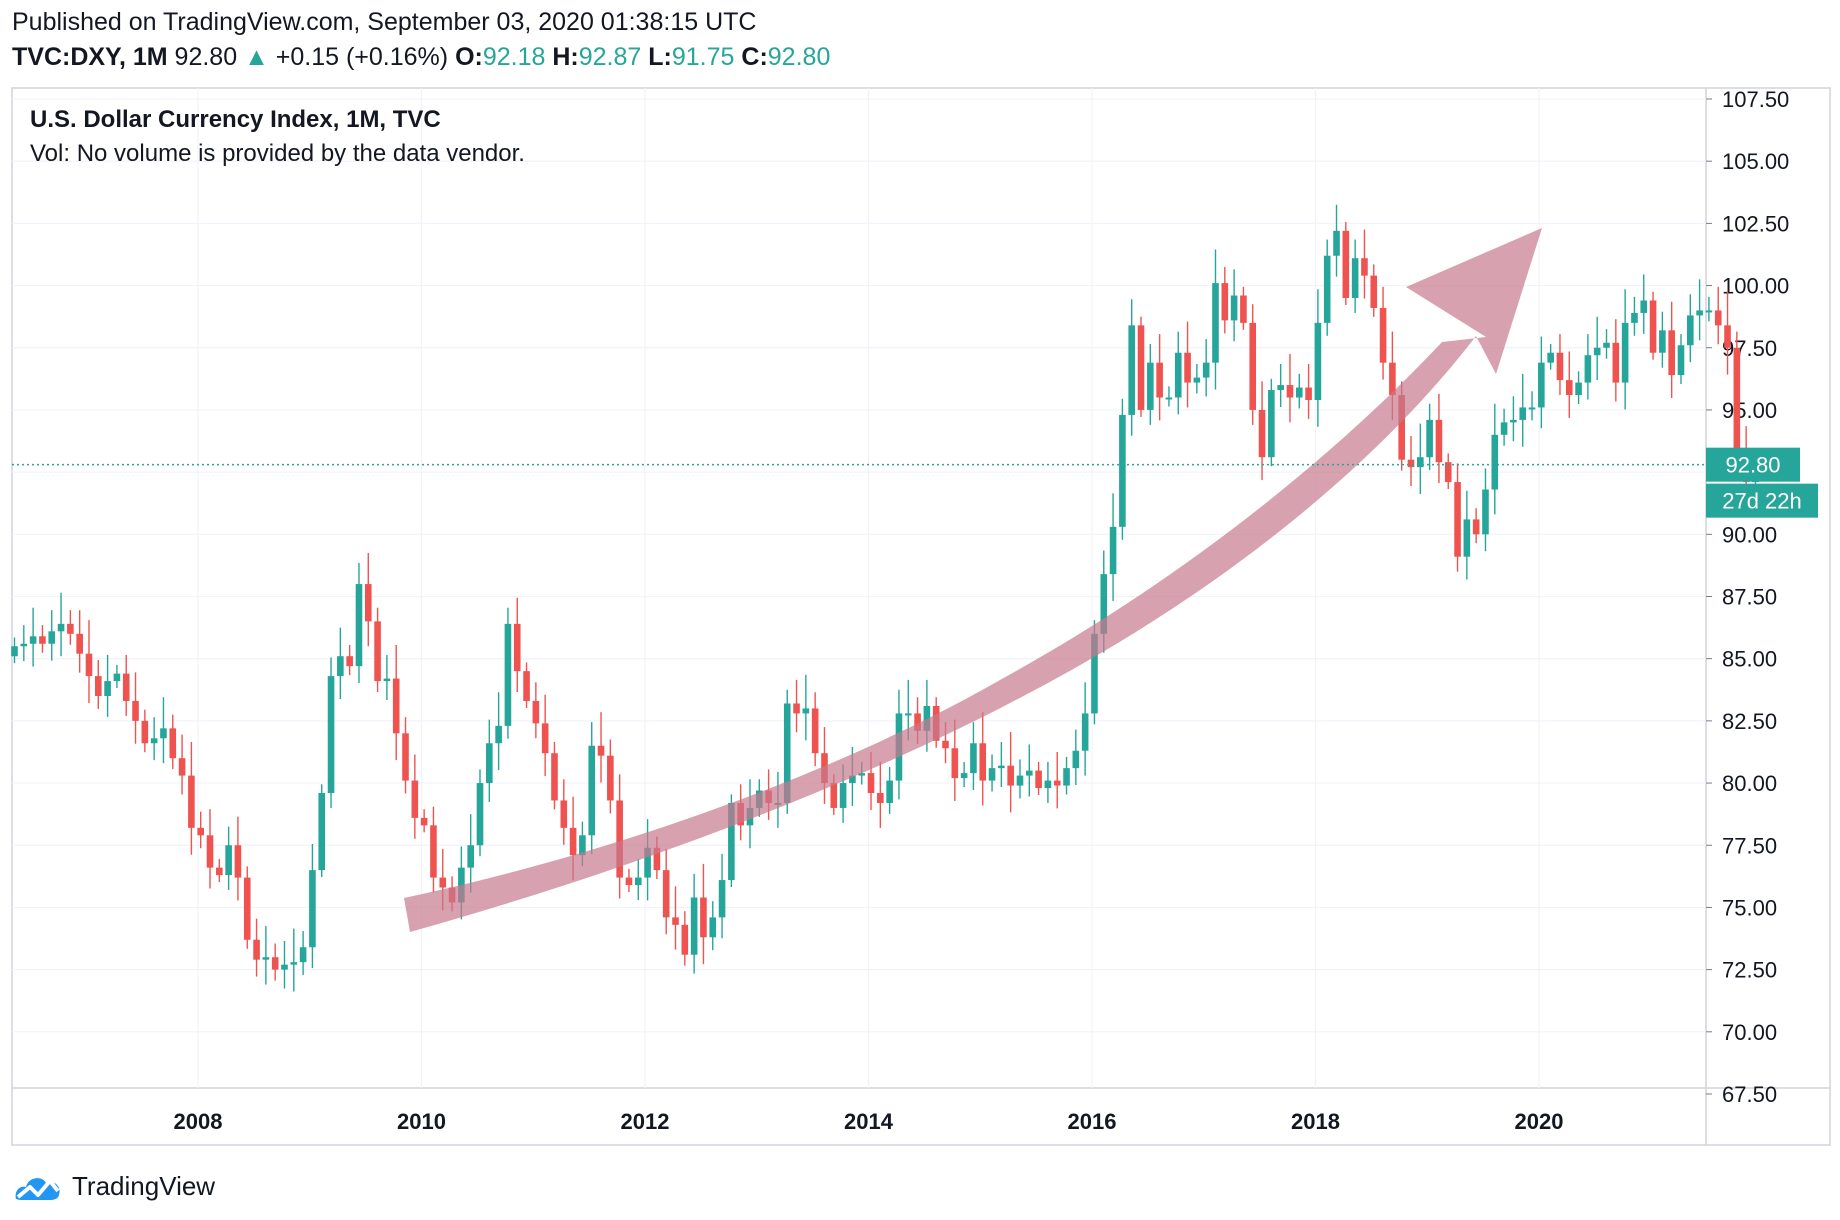 The width and height of the screenshot is (1840, 1220). What do you see at coordinates (1749, 907) in the screenshot?
I see `price-tick-label: 75.00` at bounding box center [1749, 907].